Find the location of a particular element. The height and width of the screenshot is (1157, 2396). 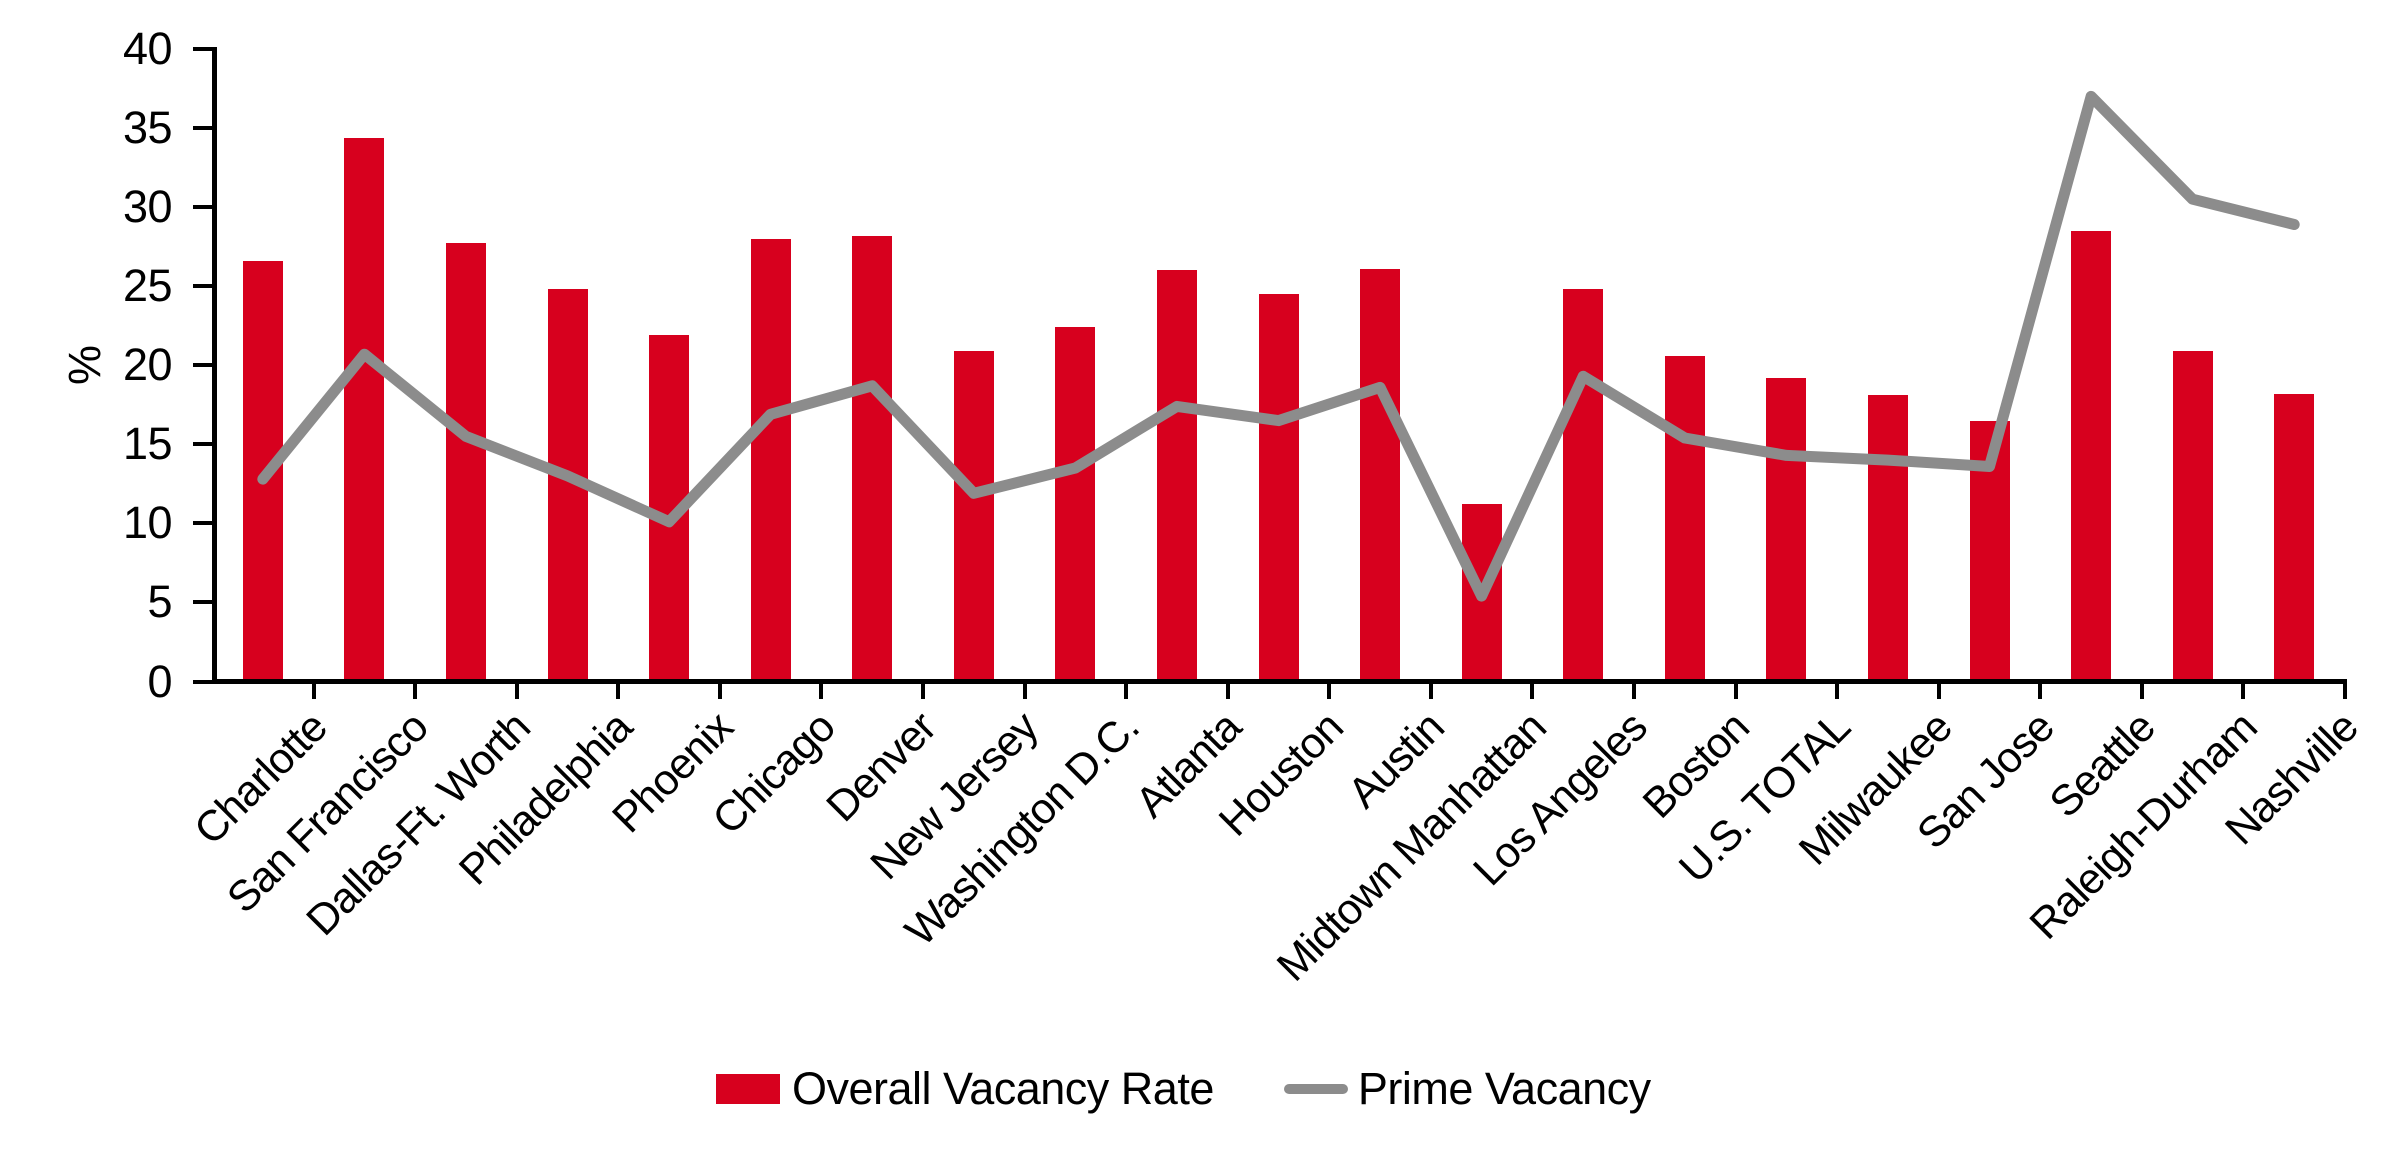

y-axis-tick-label: 0 is located at coordinates (159, 681).